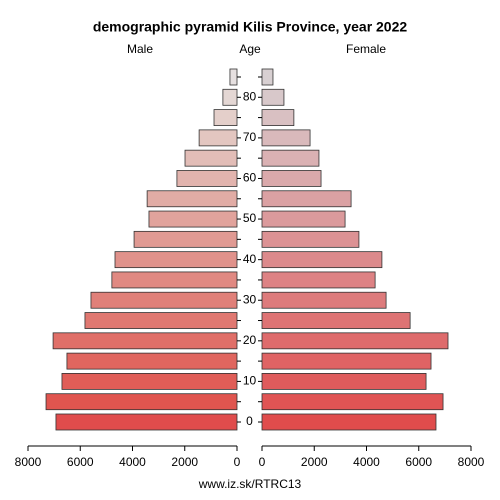  I want to click on y-tick-label: 10, so click(250, 381).